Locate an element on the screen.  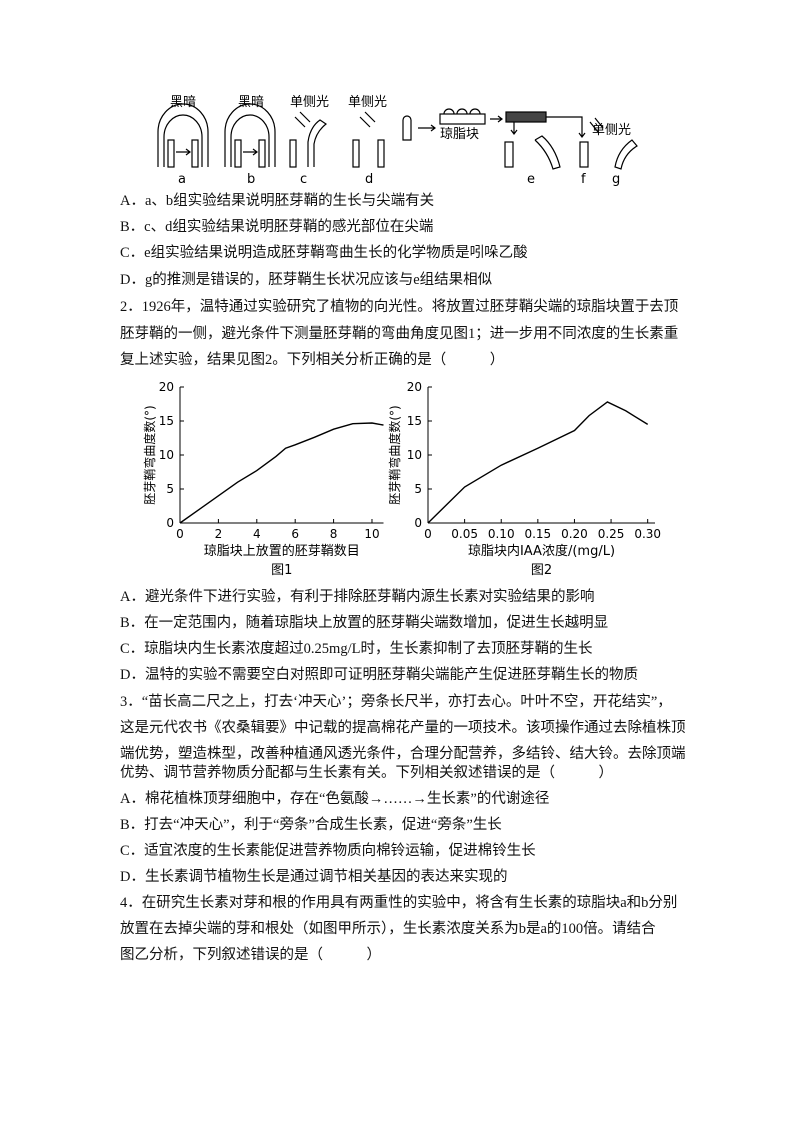
option: B．打去“冲天心”，利于“旁条”合成生长素，促进“旁条”生长 is located at coordinates (311, 825).